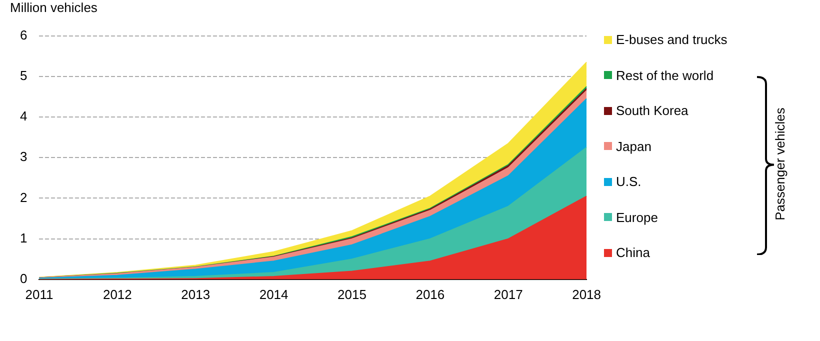 Image resolution: width=820 pixels, height=341 pixels. I want to click on x-tick-label: 2015, so click(352, 294).